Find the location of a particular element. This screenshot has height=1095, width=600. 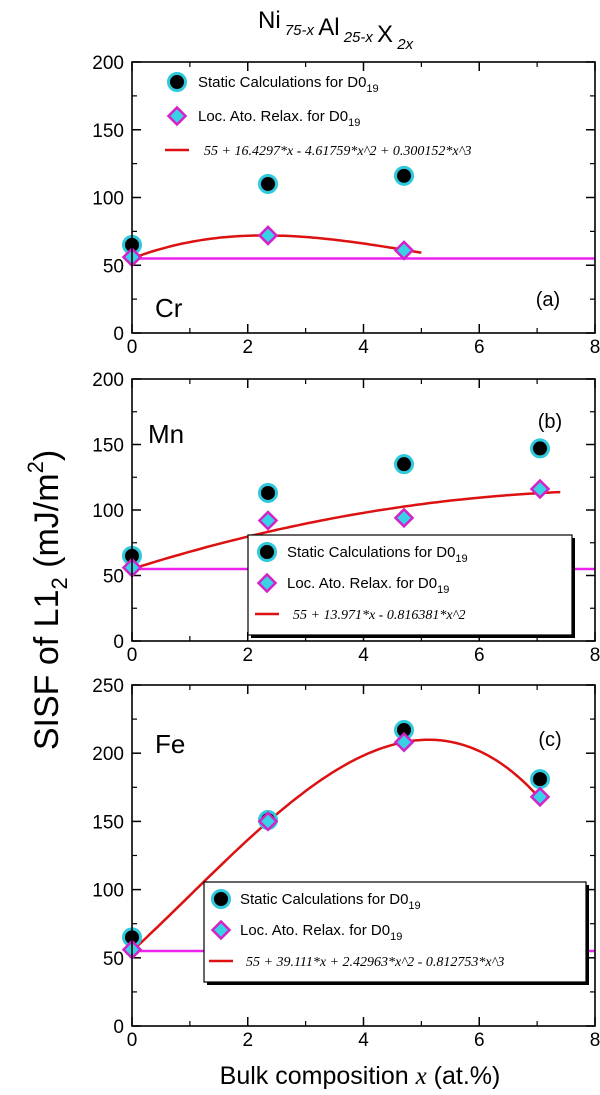

chart-title: Ni 75-x Al 25-x X 2x is located at coordinates (336, 30).